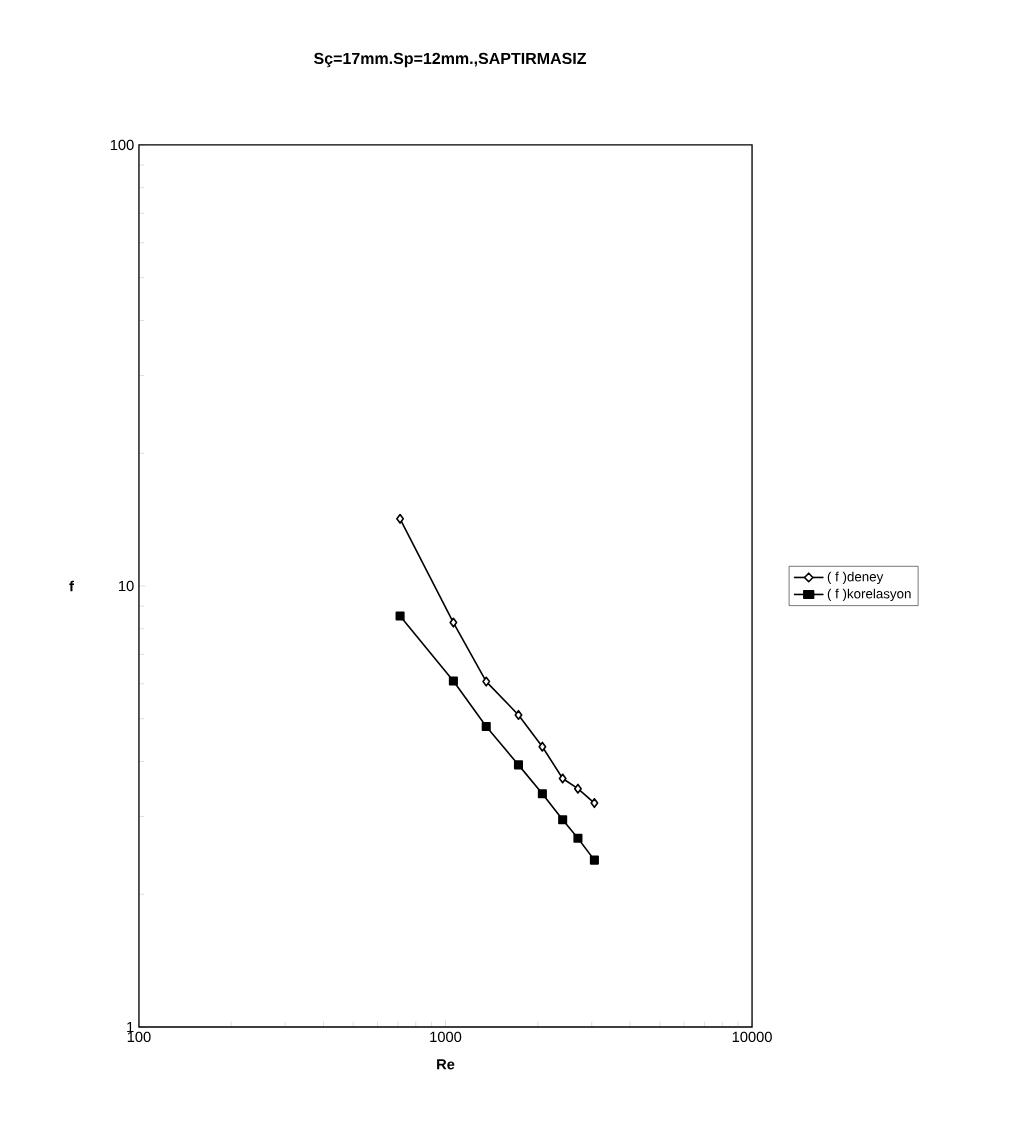 This screenshot has width=1031, height=1123. Describe the element at coordinates (71, 586) in the screenshot. I see `y-axis-title: f` at that location.